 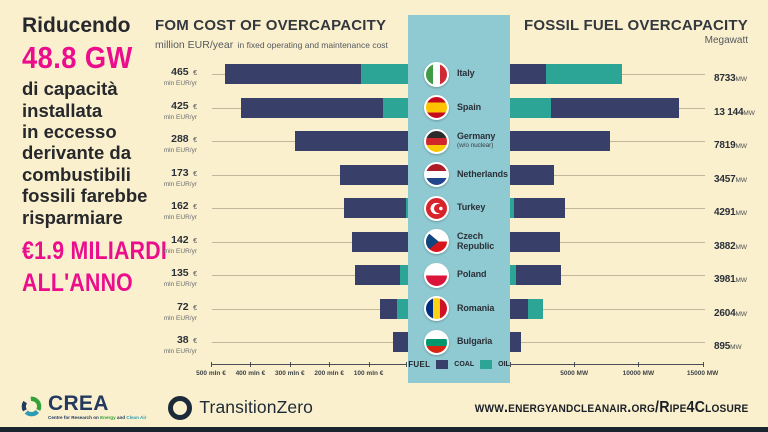 I want to click on campaign-url: www.energyandcleanair.org/Ripe4Closure, so click(x=611, y=407).